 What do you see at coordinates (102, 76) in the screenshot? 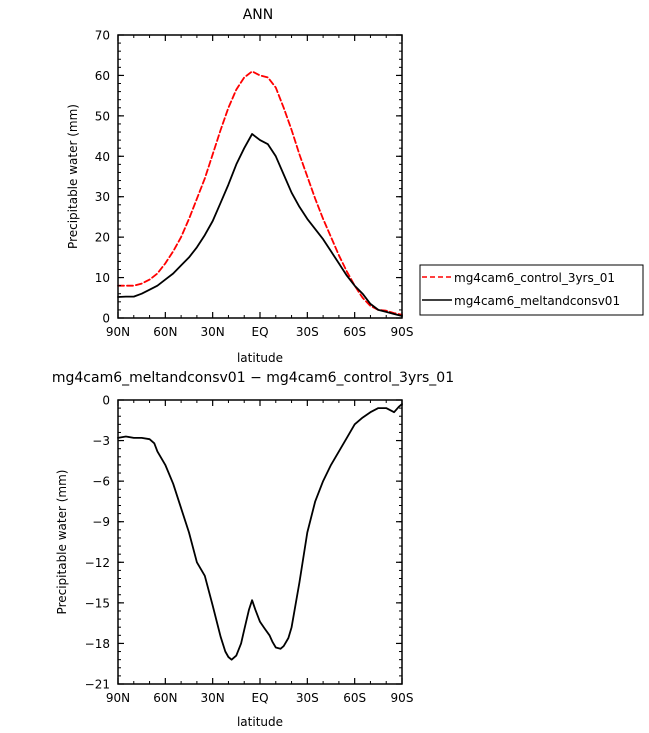
I see `y-tick-label: 60` at bounding box center [102, 76].